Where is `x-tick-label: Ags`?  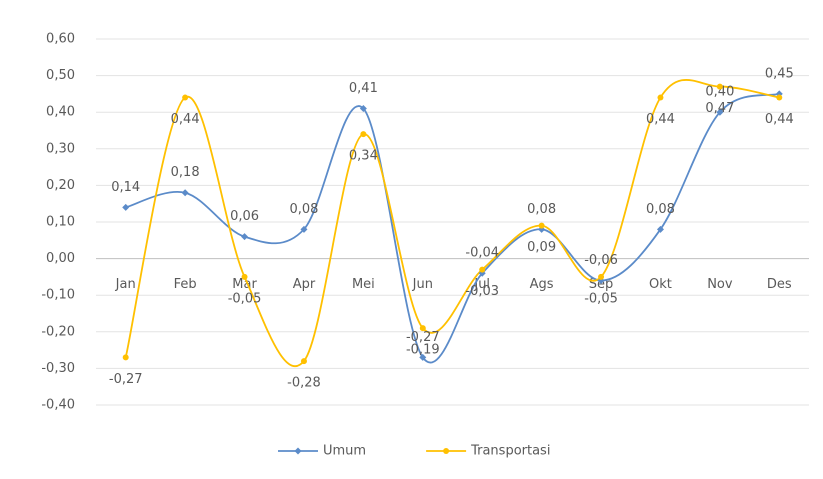
x-tick-label: Ags is located at coordinates (542, 284).